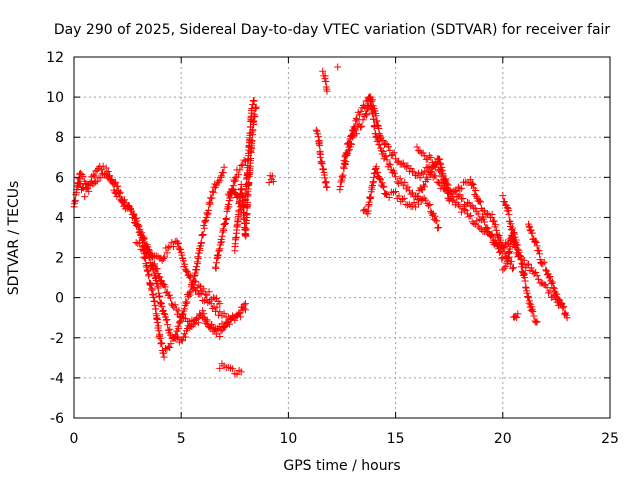 Image resolution: width=640 pixels, height=480 pixels. Describe the element at coordinates (59, 259) in the screenshot. I see `y-tick-label: 2` at that location.